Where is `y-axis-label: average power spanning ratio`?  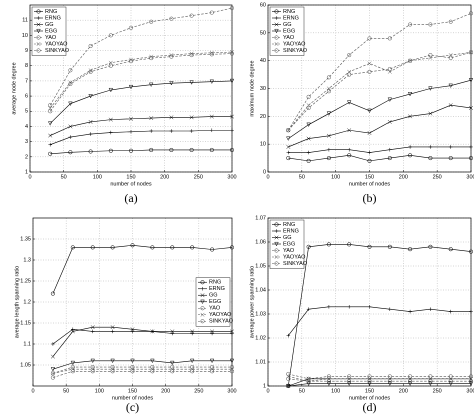 y-axis-label: average power spanning ratio is located at coordinates (252, 302).